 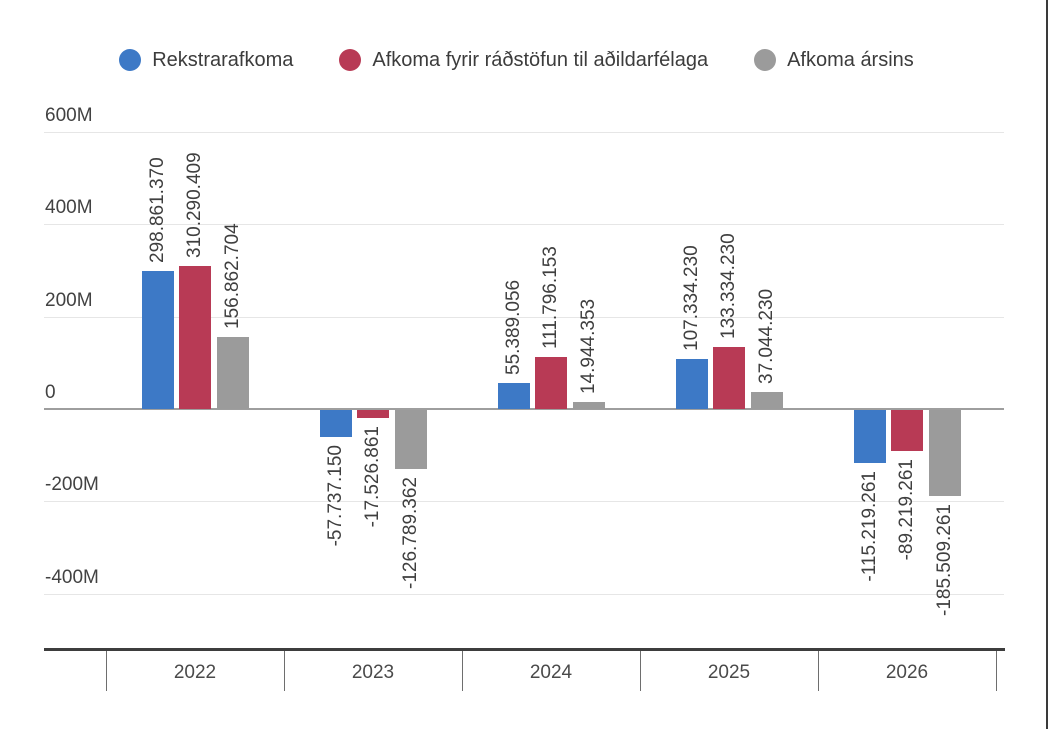 I want to click on bar-2022-series0, so click(x=157, y=340).